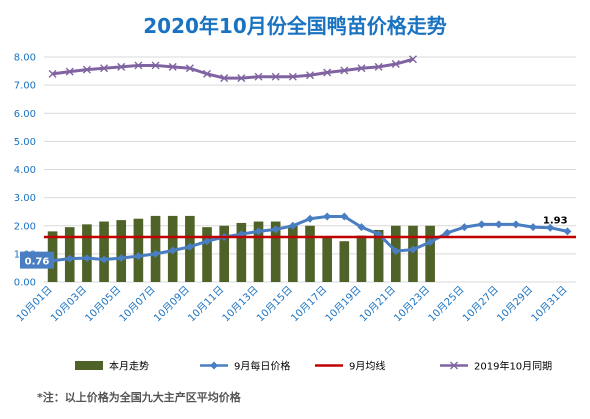  Describe the element at coordinates (412, 304) in the screenshot. I see `x-tick-label: 10月23日` at that location.